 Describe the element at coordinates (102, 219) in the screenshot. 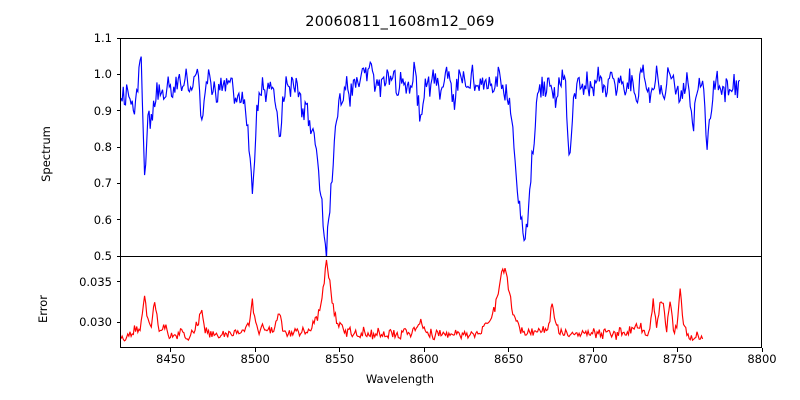

I see `spectrum-ytick-label: 0.6` at that location.